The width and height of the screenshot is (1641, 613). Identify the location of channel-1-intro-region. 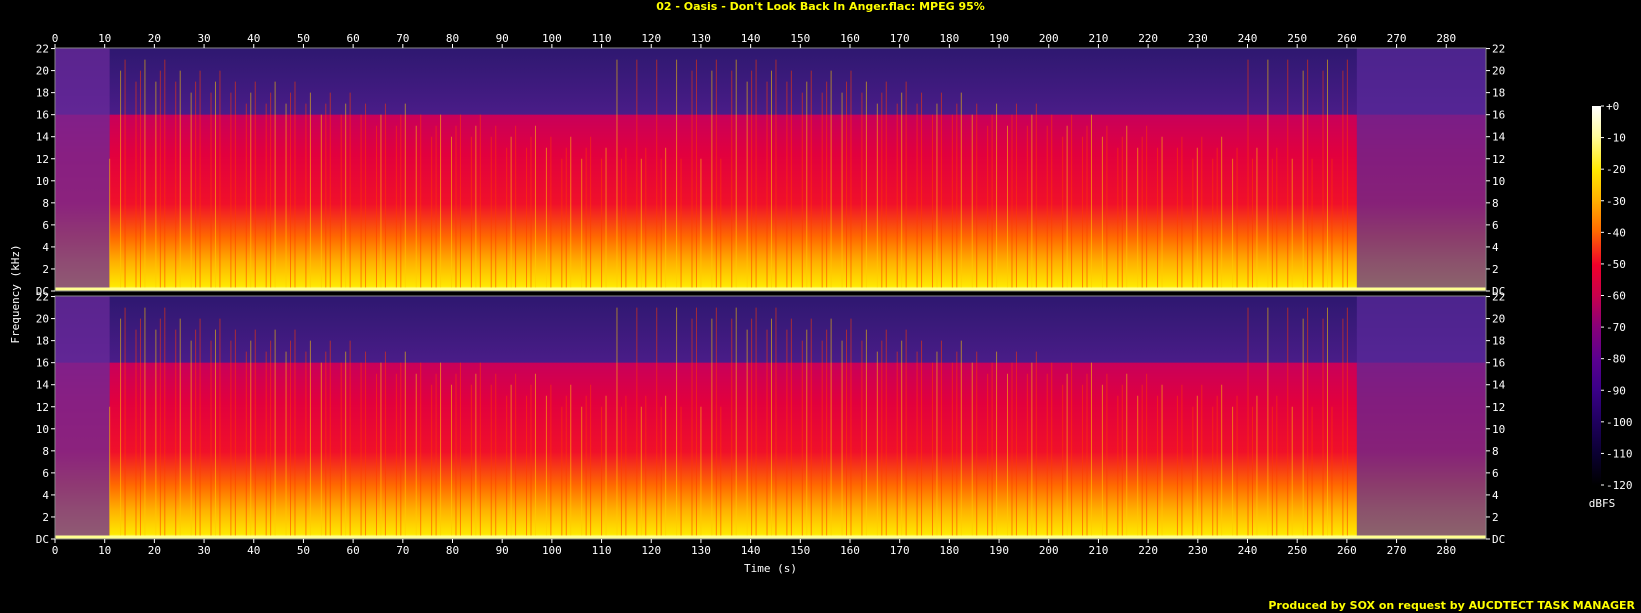
(82, 169).